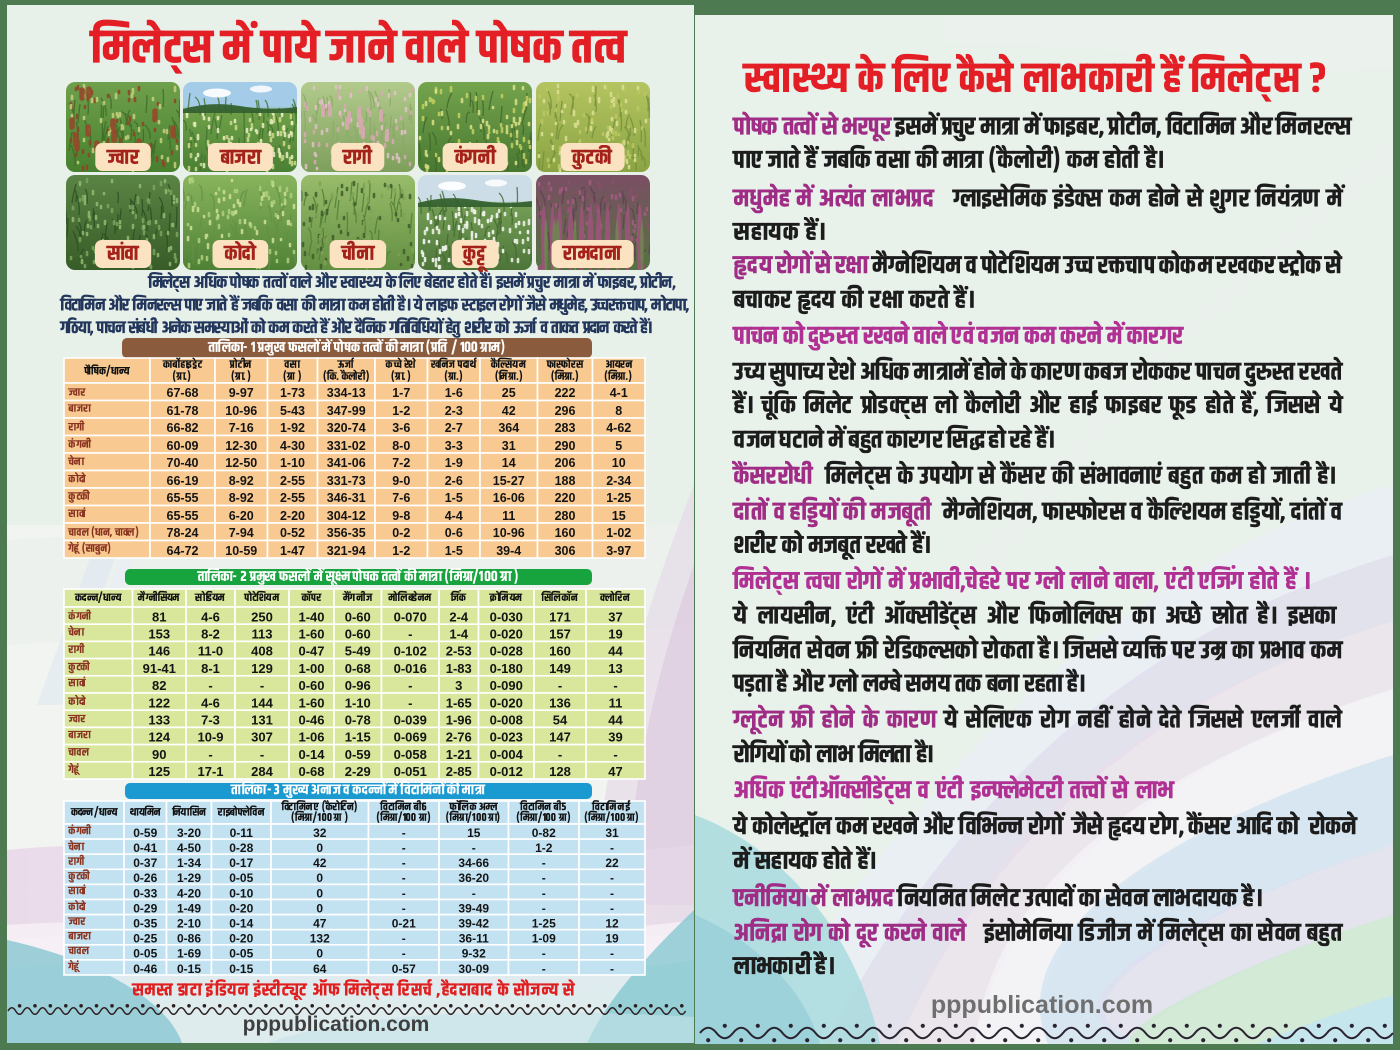  Describe the element at coordinates (565, 516) in the screenshot. I see `svg-text: 280` at that location.